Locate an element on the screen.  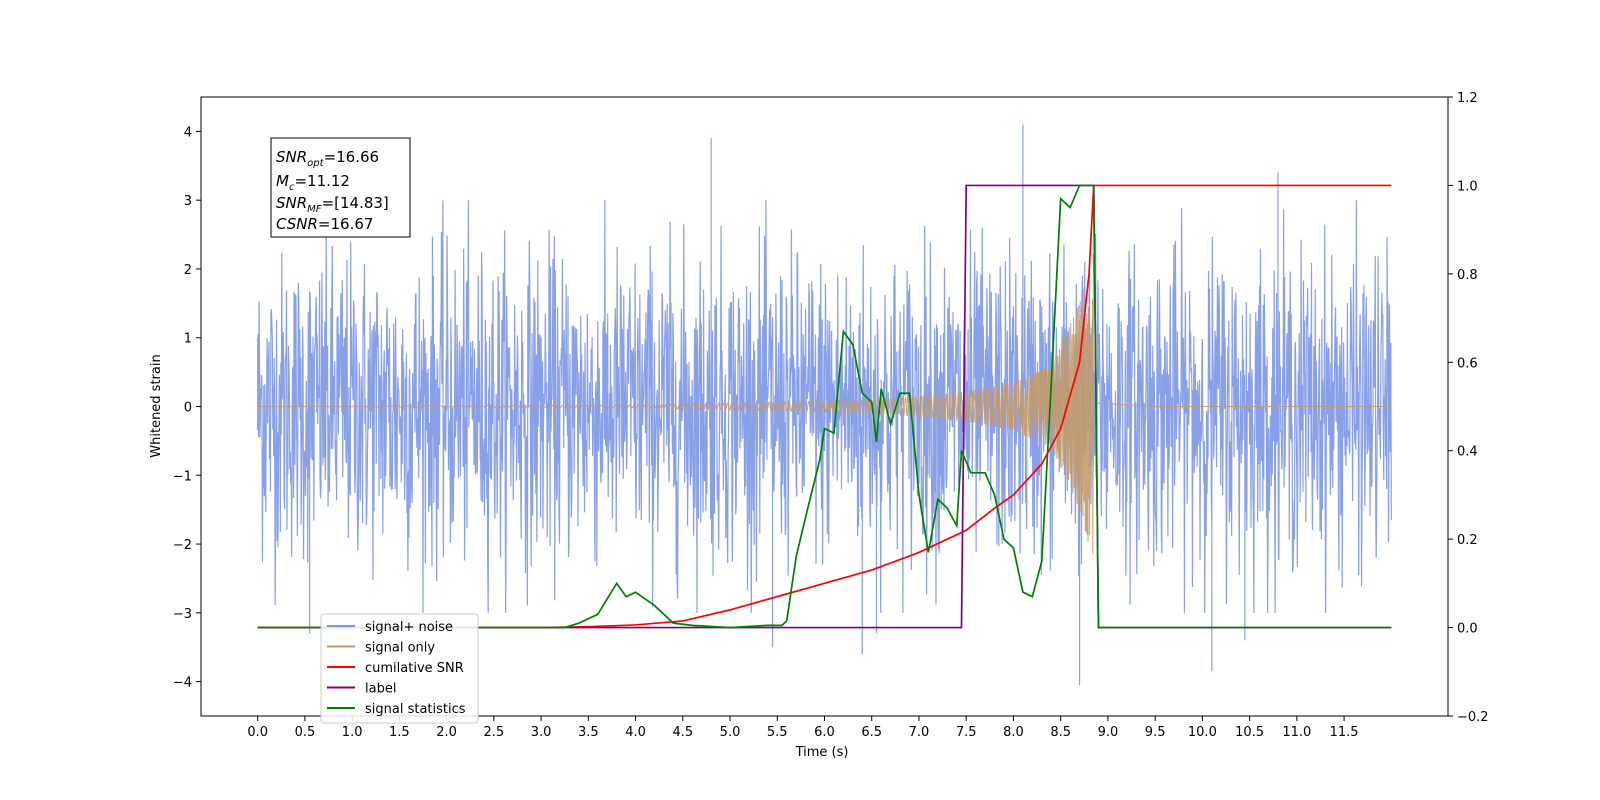
x-tick-label: 1.5 is located at coordinates (399, 732).